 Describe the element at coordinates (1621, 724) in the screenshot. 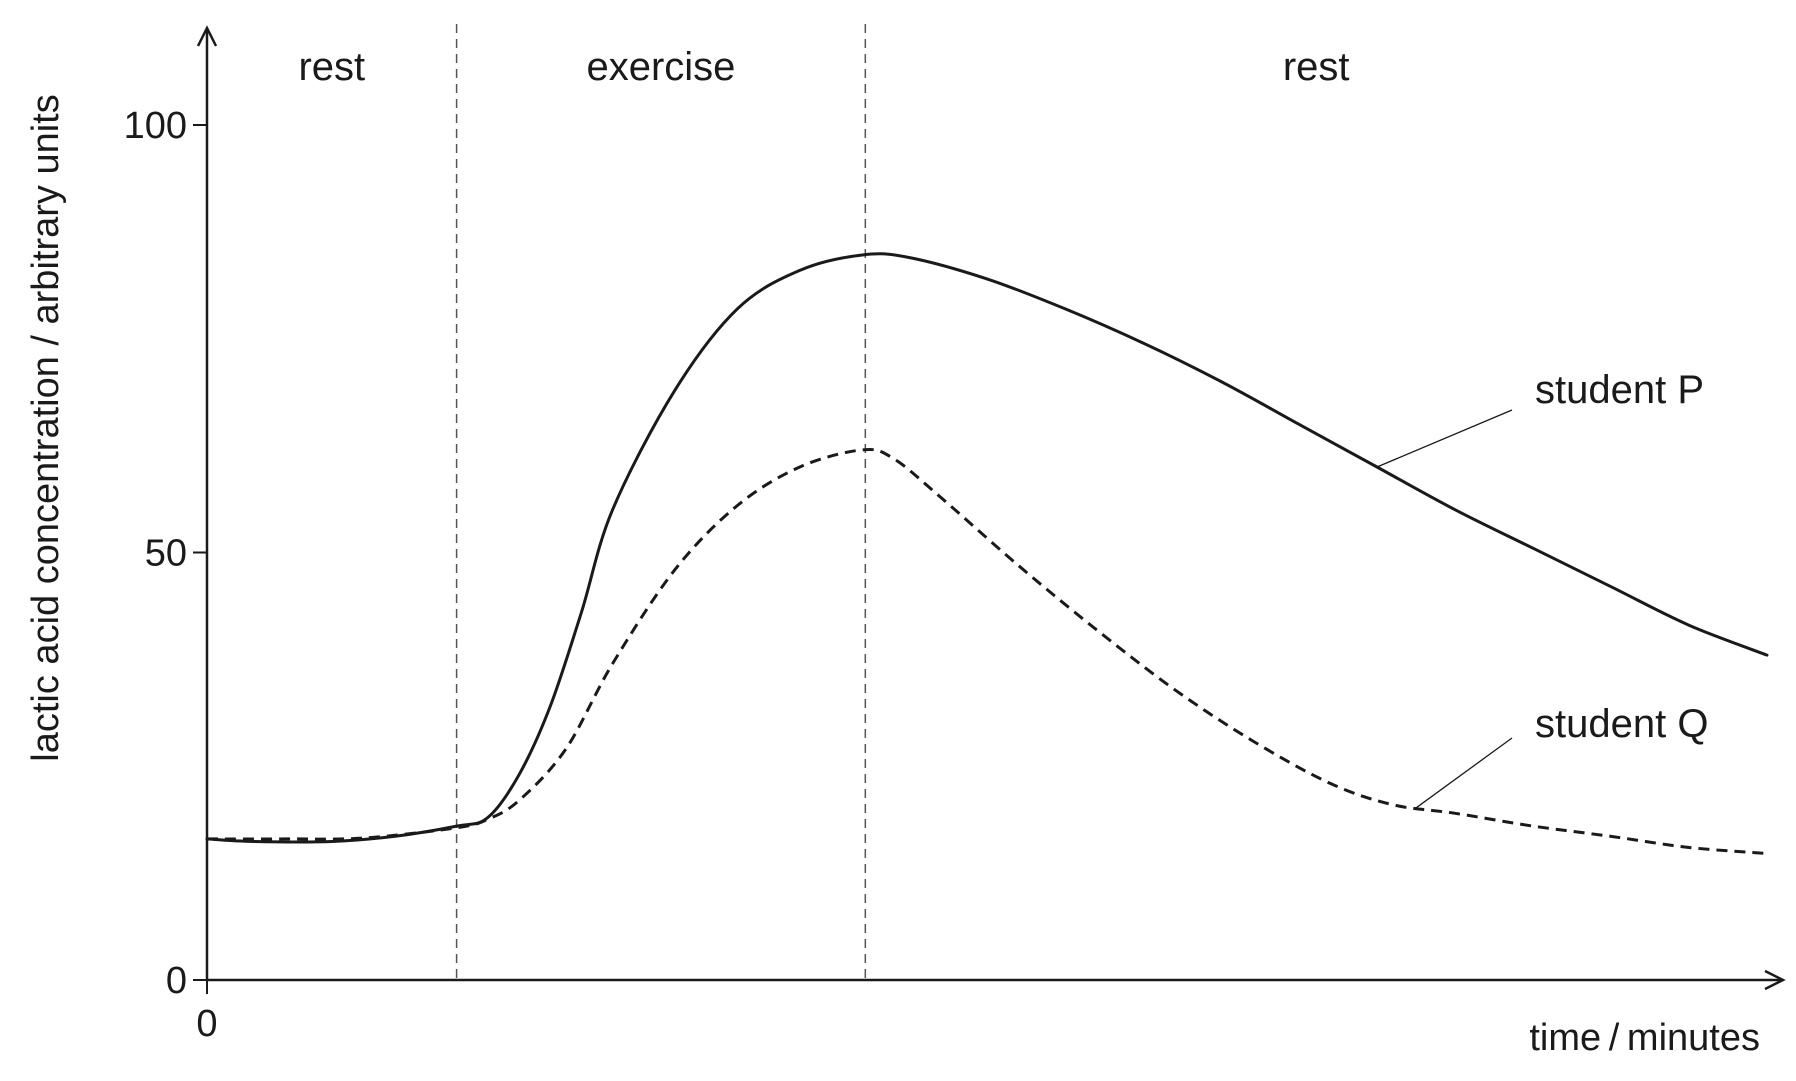

I see `series-label-student-q: student Q` at that location.